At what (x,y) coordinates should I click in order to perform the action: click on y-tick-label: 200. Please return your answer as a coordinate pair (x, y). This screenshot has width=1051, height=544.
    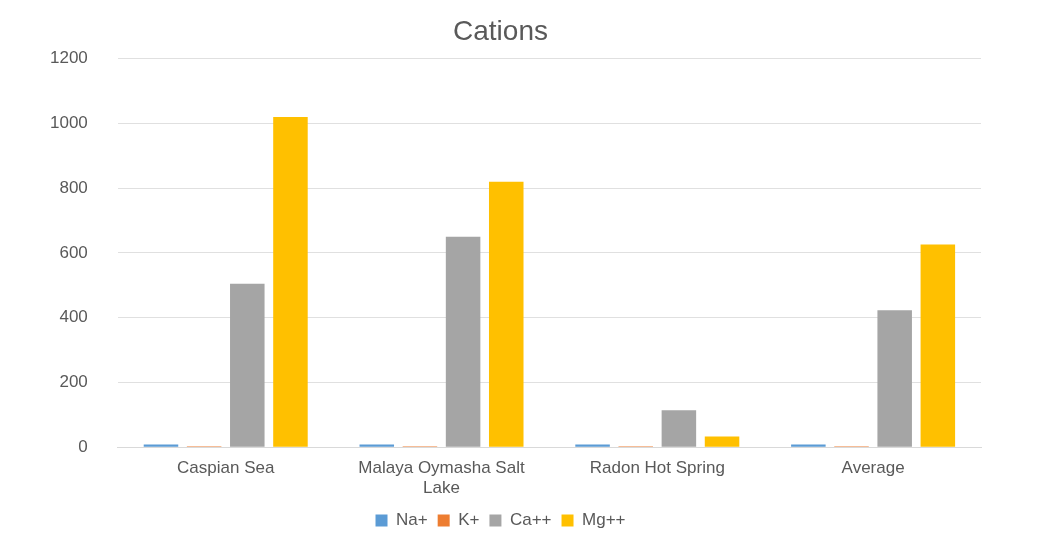
    Looking at the image, I should click on (73, 382).